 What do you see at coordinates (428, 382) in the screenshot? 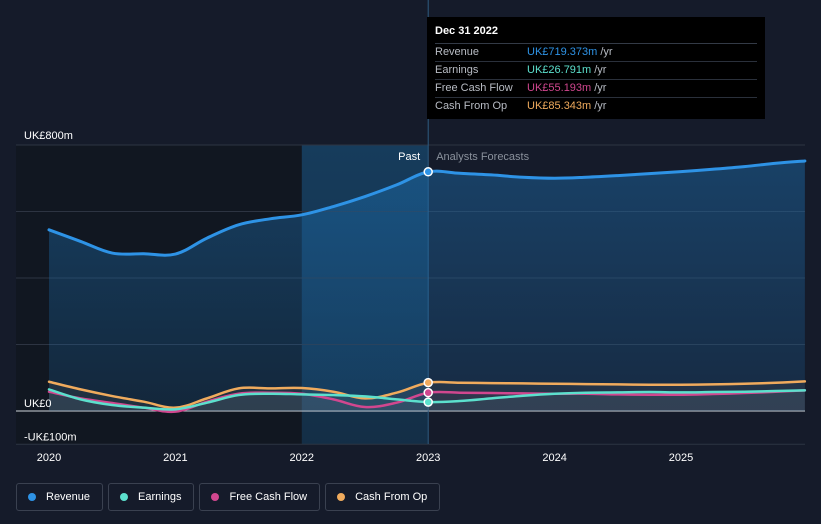
I see `marker-cash_from_op` at bounding box center [428, 382].